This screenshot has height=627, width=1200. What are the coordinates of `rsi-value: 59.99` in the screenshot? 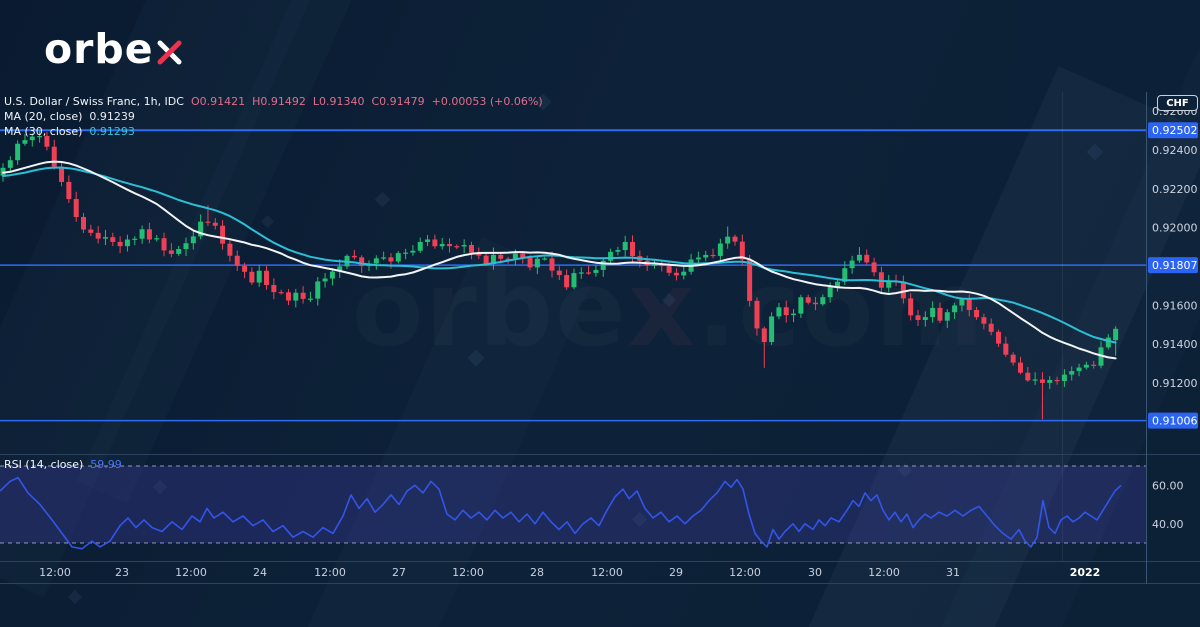 It's located at (106, 464).